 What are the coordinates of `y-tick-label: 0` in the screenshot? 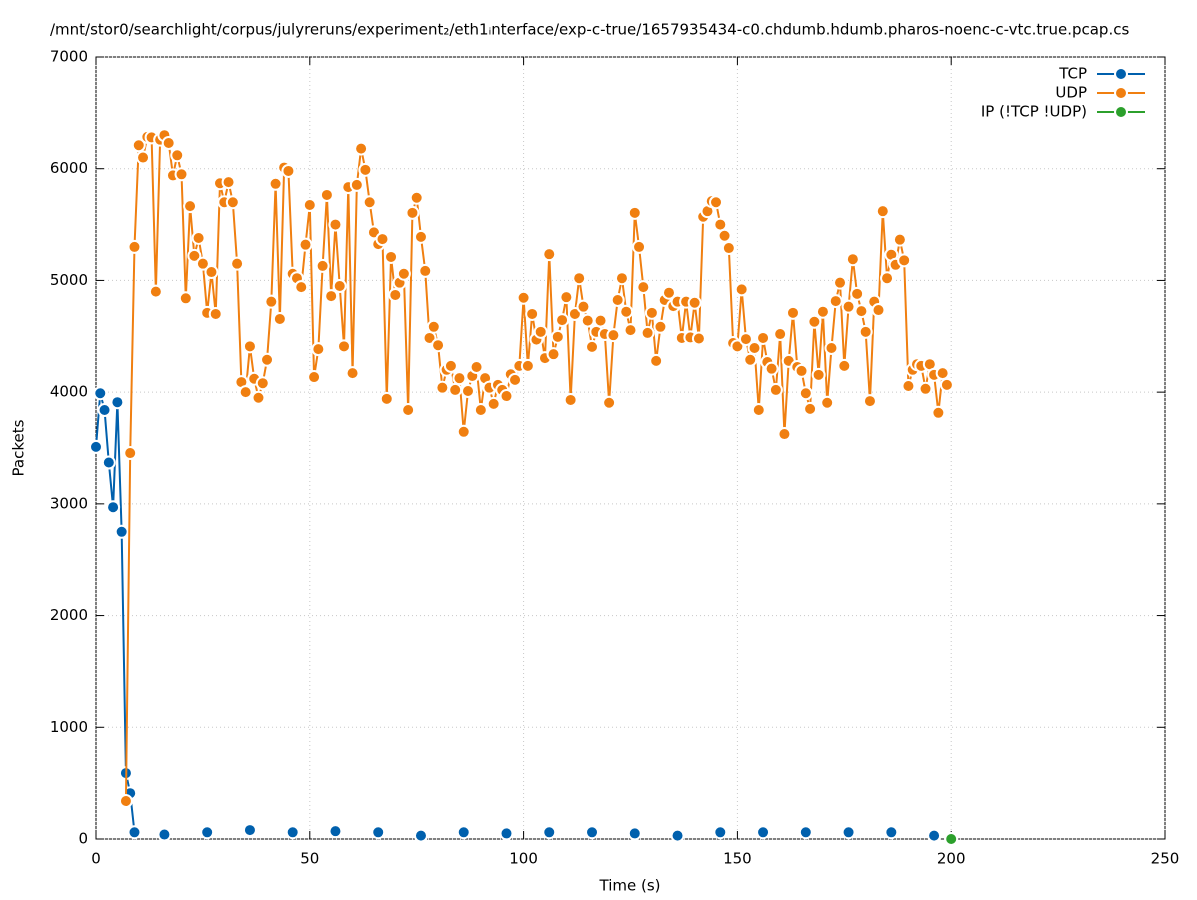 It's located at (83, 839).